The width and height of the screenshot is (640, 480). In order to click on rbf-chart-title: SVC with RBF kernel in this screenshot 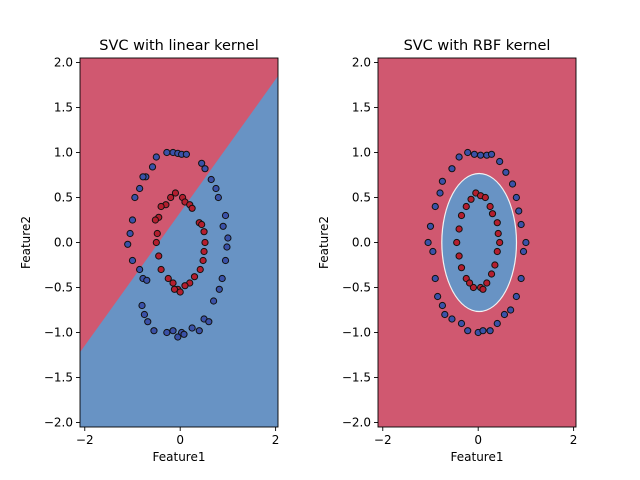, I will do `click(477, 46)`.